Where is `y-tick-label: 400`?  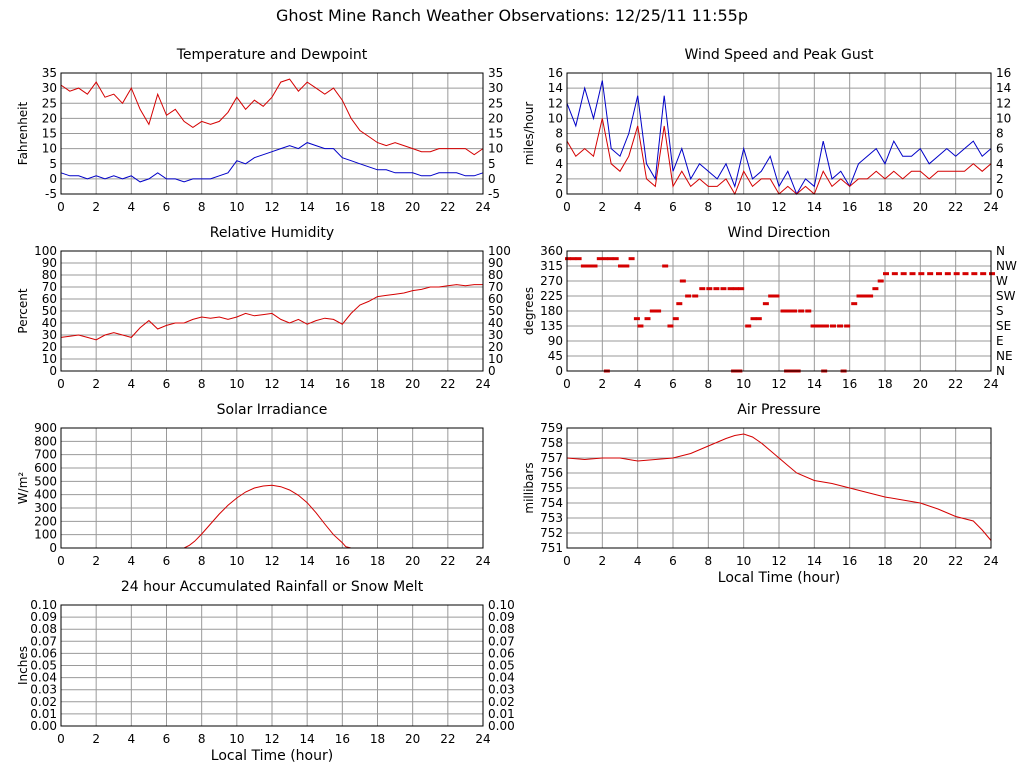
y-tick-label: 400 is located at coordinates (45, 495).